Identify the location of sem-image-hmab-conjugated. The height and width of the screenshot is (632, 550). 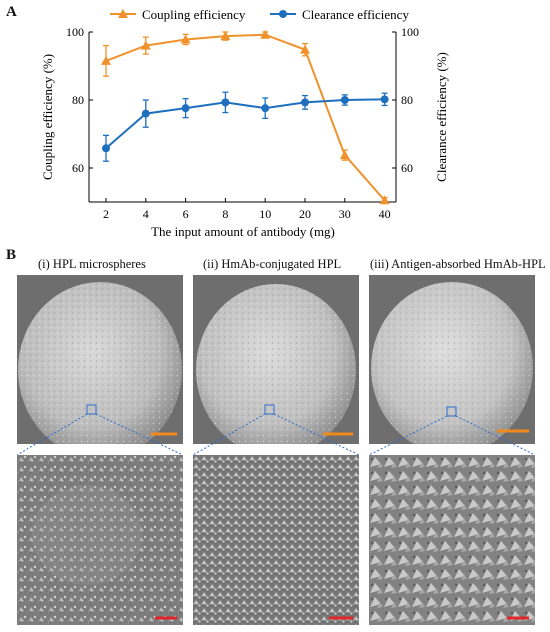
(276, 359).